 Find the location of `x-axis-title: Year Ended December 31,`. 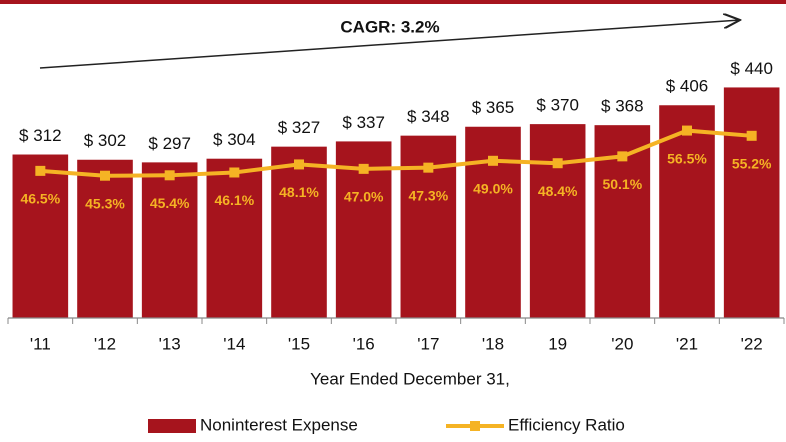

x-axis-title: Year Ended December 31, is located at coordinates (410, 378).